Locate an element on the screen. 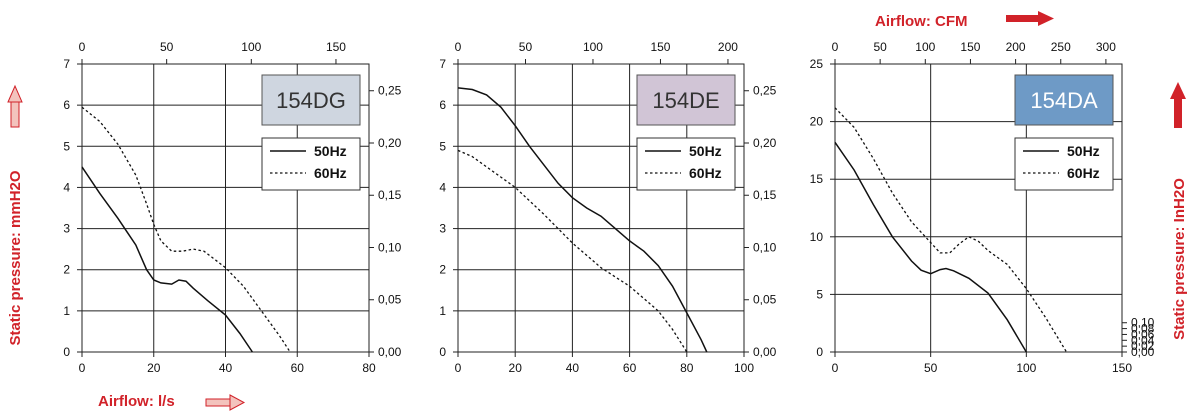 This screenshot has height=414, width=1191. bottom-axis-label-group: Airflow: l/s is located at coordinates (172, 402).